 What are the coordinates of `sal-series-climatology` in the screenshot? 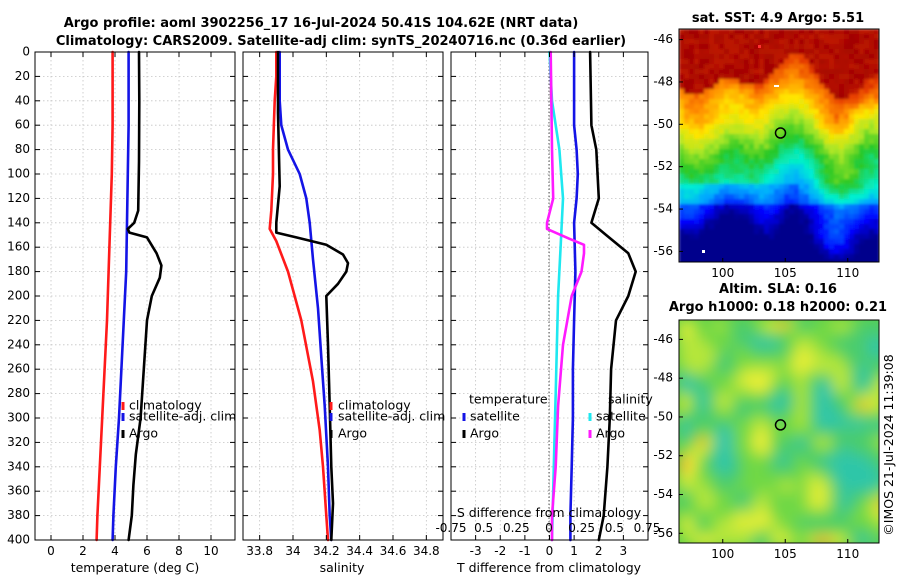 It's located at (299, 296).